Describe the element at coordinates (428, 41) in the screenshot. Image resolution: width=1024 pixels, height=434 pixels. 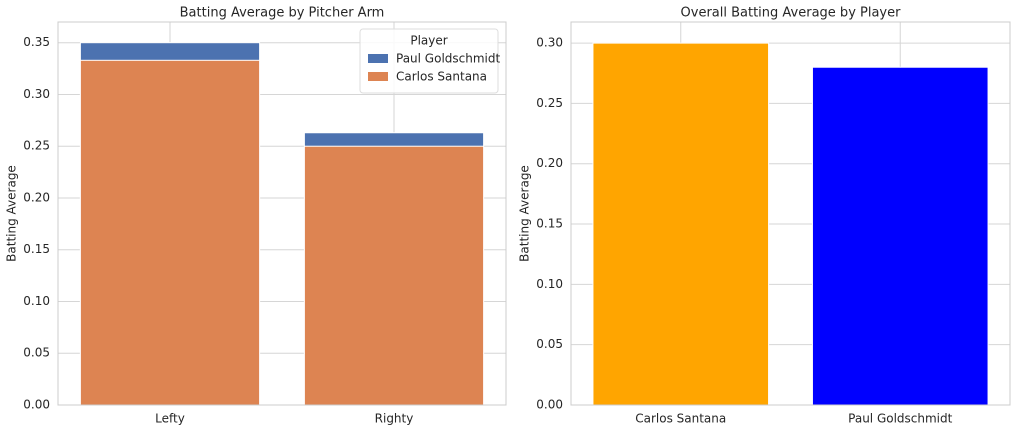
I see `legend-title: Player` at that location.